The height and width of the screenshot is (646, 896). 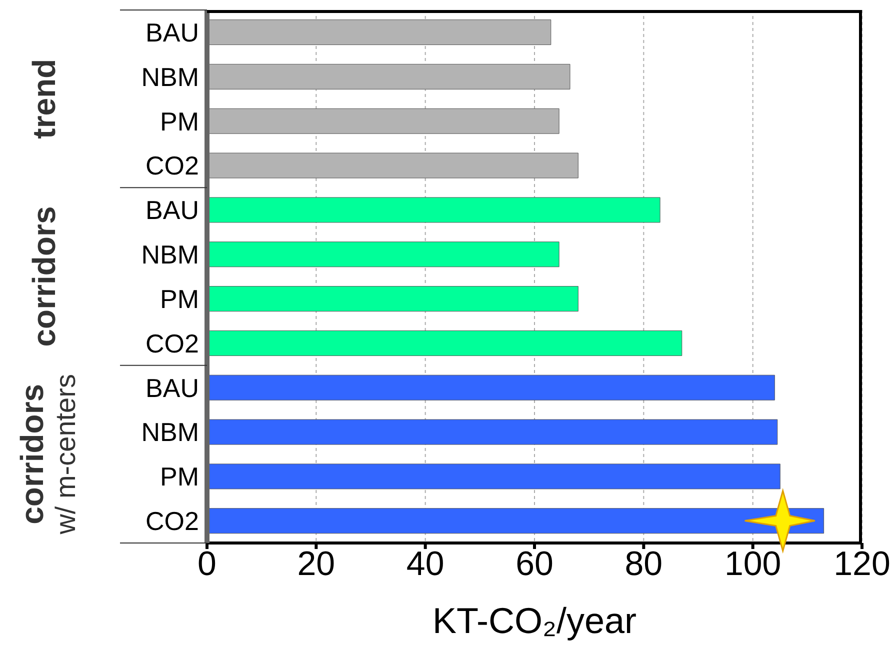 What do you see at coordinates (425, 564) in the screenshot?
I see `x-tick-label: 40` at bounding box center [425, 564].